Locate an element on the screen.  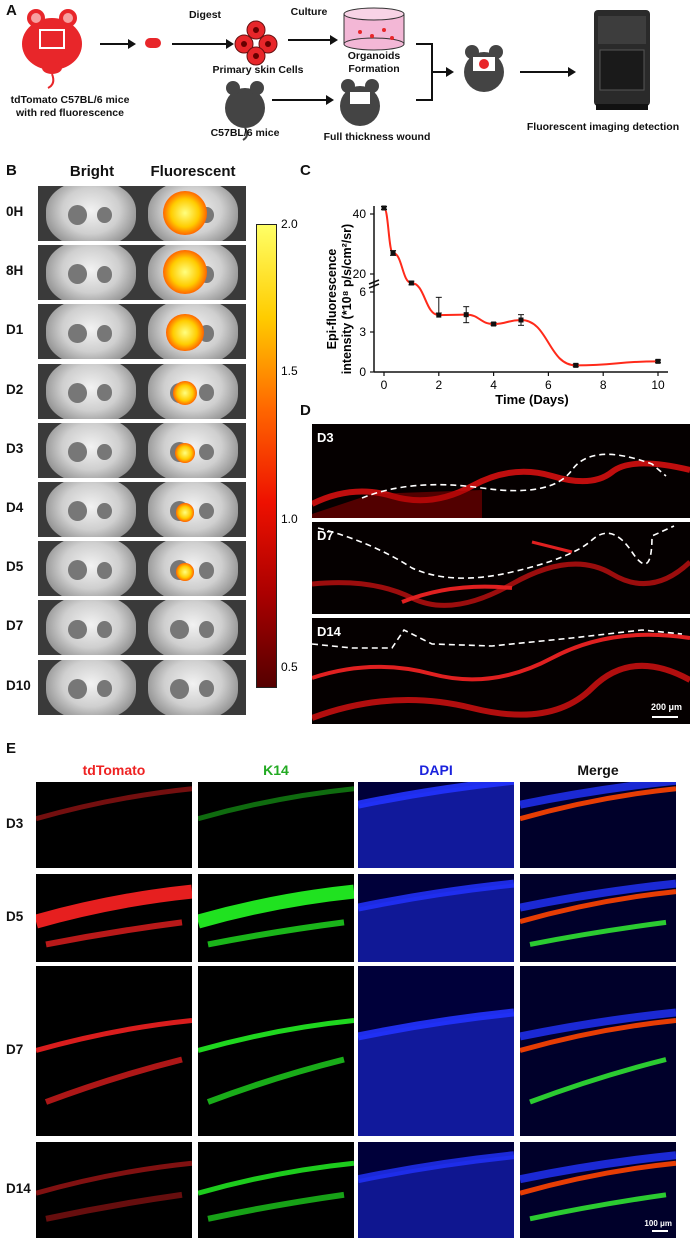
colorbar-tick-min: 0.5 is located at coordinates (289, 667).